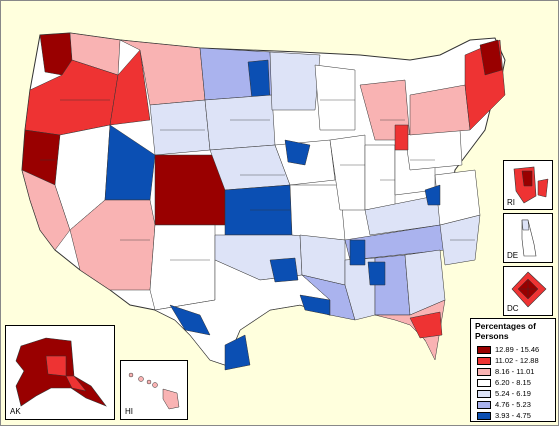 The height and width of the screenshot is (426, 559). I want to click on legend-item: 12.89 - 15.46, so click(516, 350).